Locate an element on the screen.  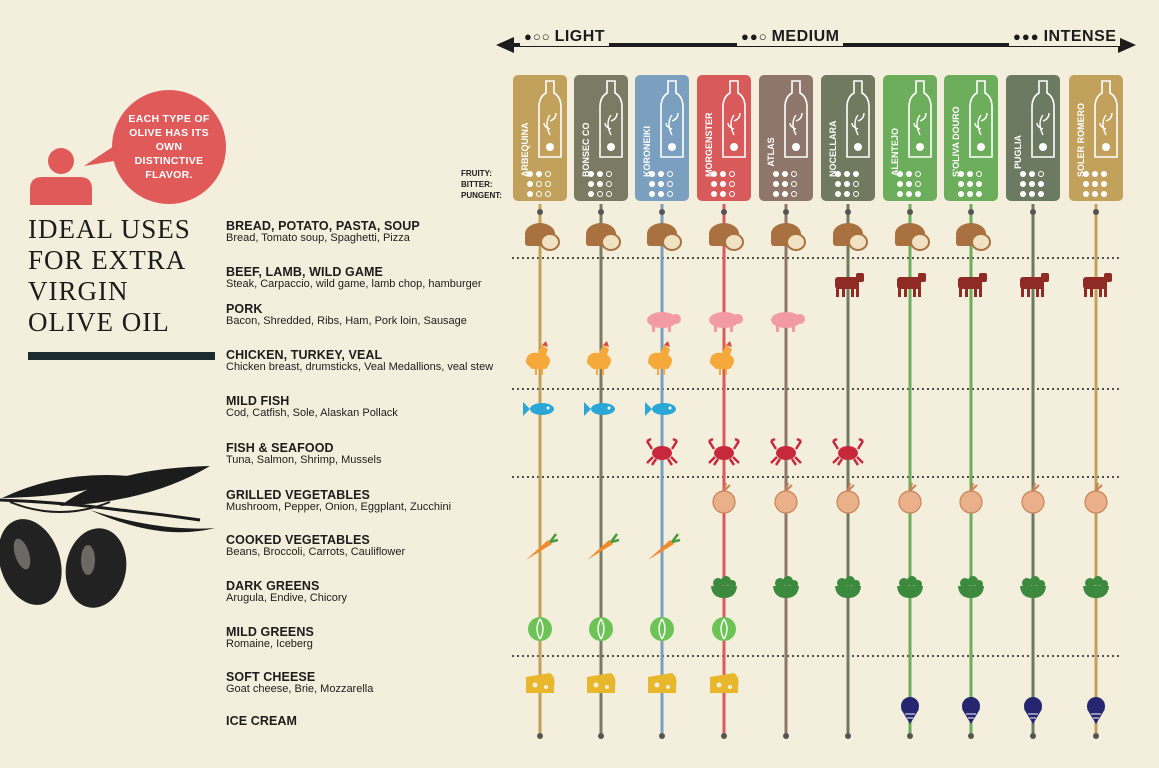
food-row-description: Arugula, Endive, Chicory is located at coordinates (287, 598).